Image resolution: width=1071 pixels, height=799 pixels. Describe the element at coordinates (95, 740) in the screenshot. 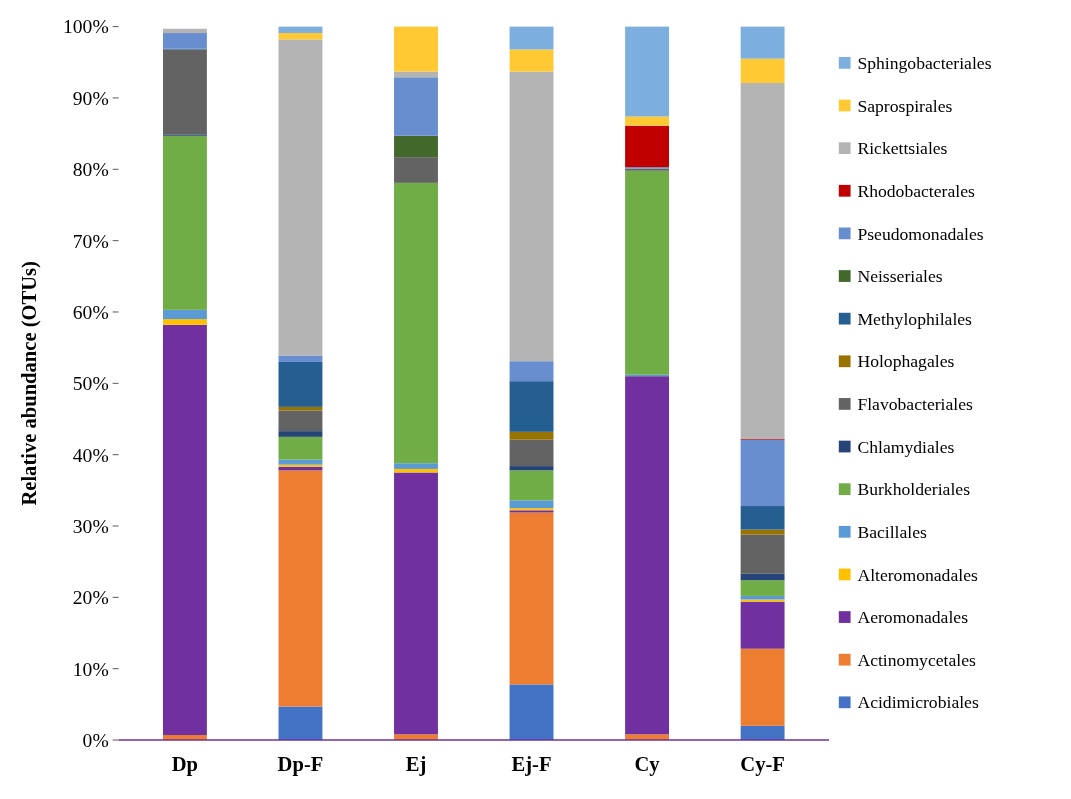

I see `y-tick-label: 0%` at that location.